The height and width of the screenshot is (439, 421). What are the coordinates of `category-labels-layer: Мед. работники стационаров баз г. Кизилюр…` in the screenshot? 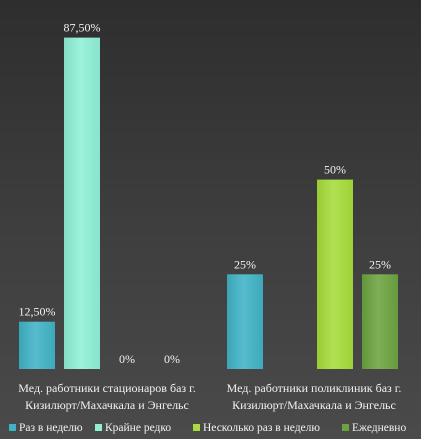 It's located at (209, 396).